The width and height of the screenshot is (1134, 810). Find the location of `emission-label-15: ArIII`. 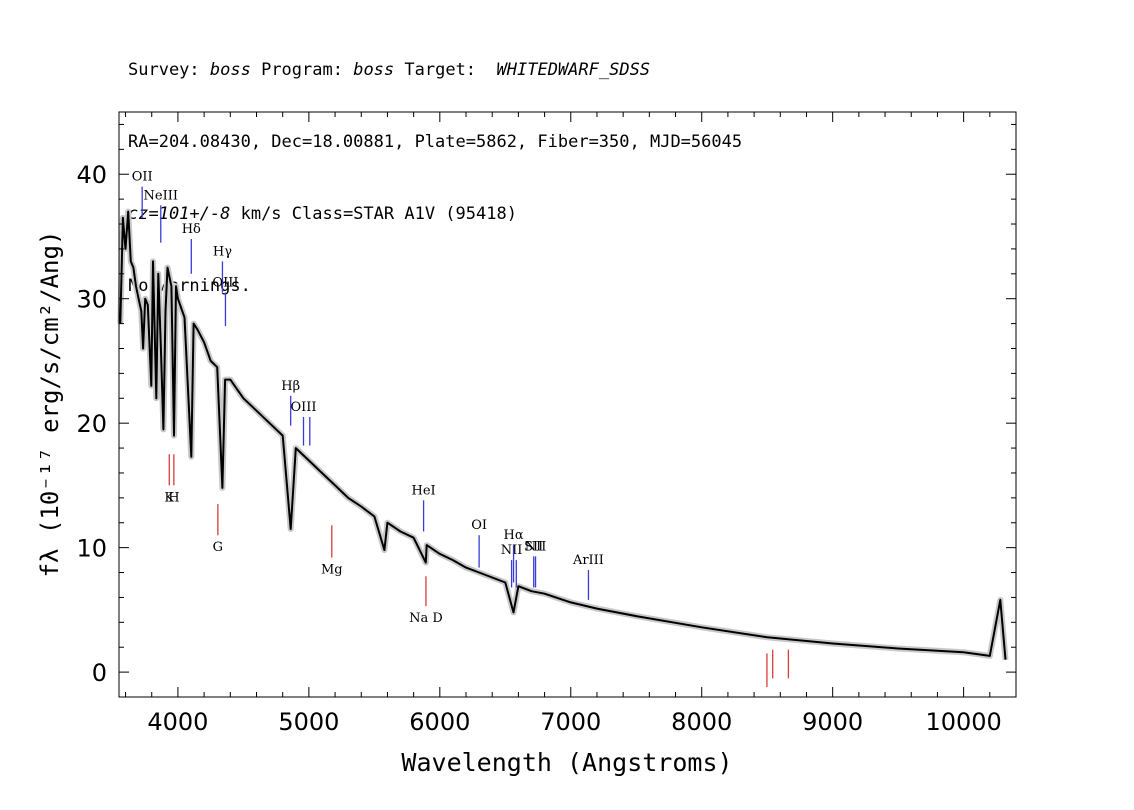

emission-label-15: ArIII is located at coordinates (588, 560).